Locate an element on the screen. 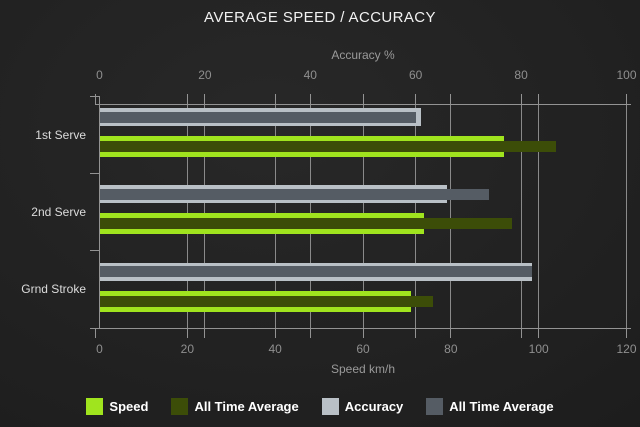 The width and height of the screenshot is (640, 427). legend-item-speed: Speed is located at coordinates (117, 406).